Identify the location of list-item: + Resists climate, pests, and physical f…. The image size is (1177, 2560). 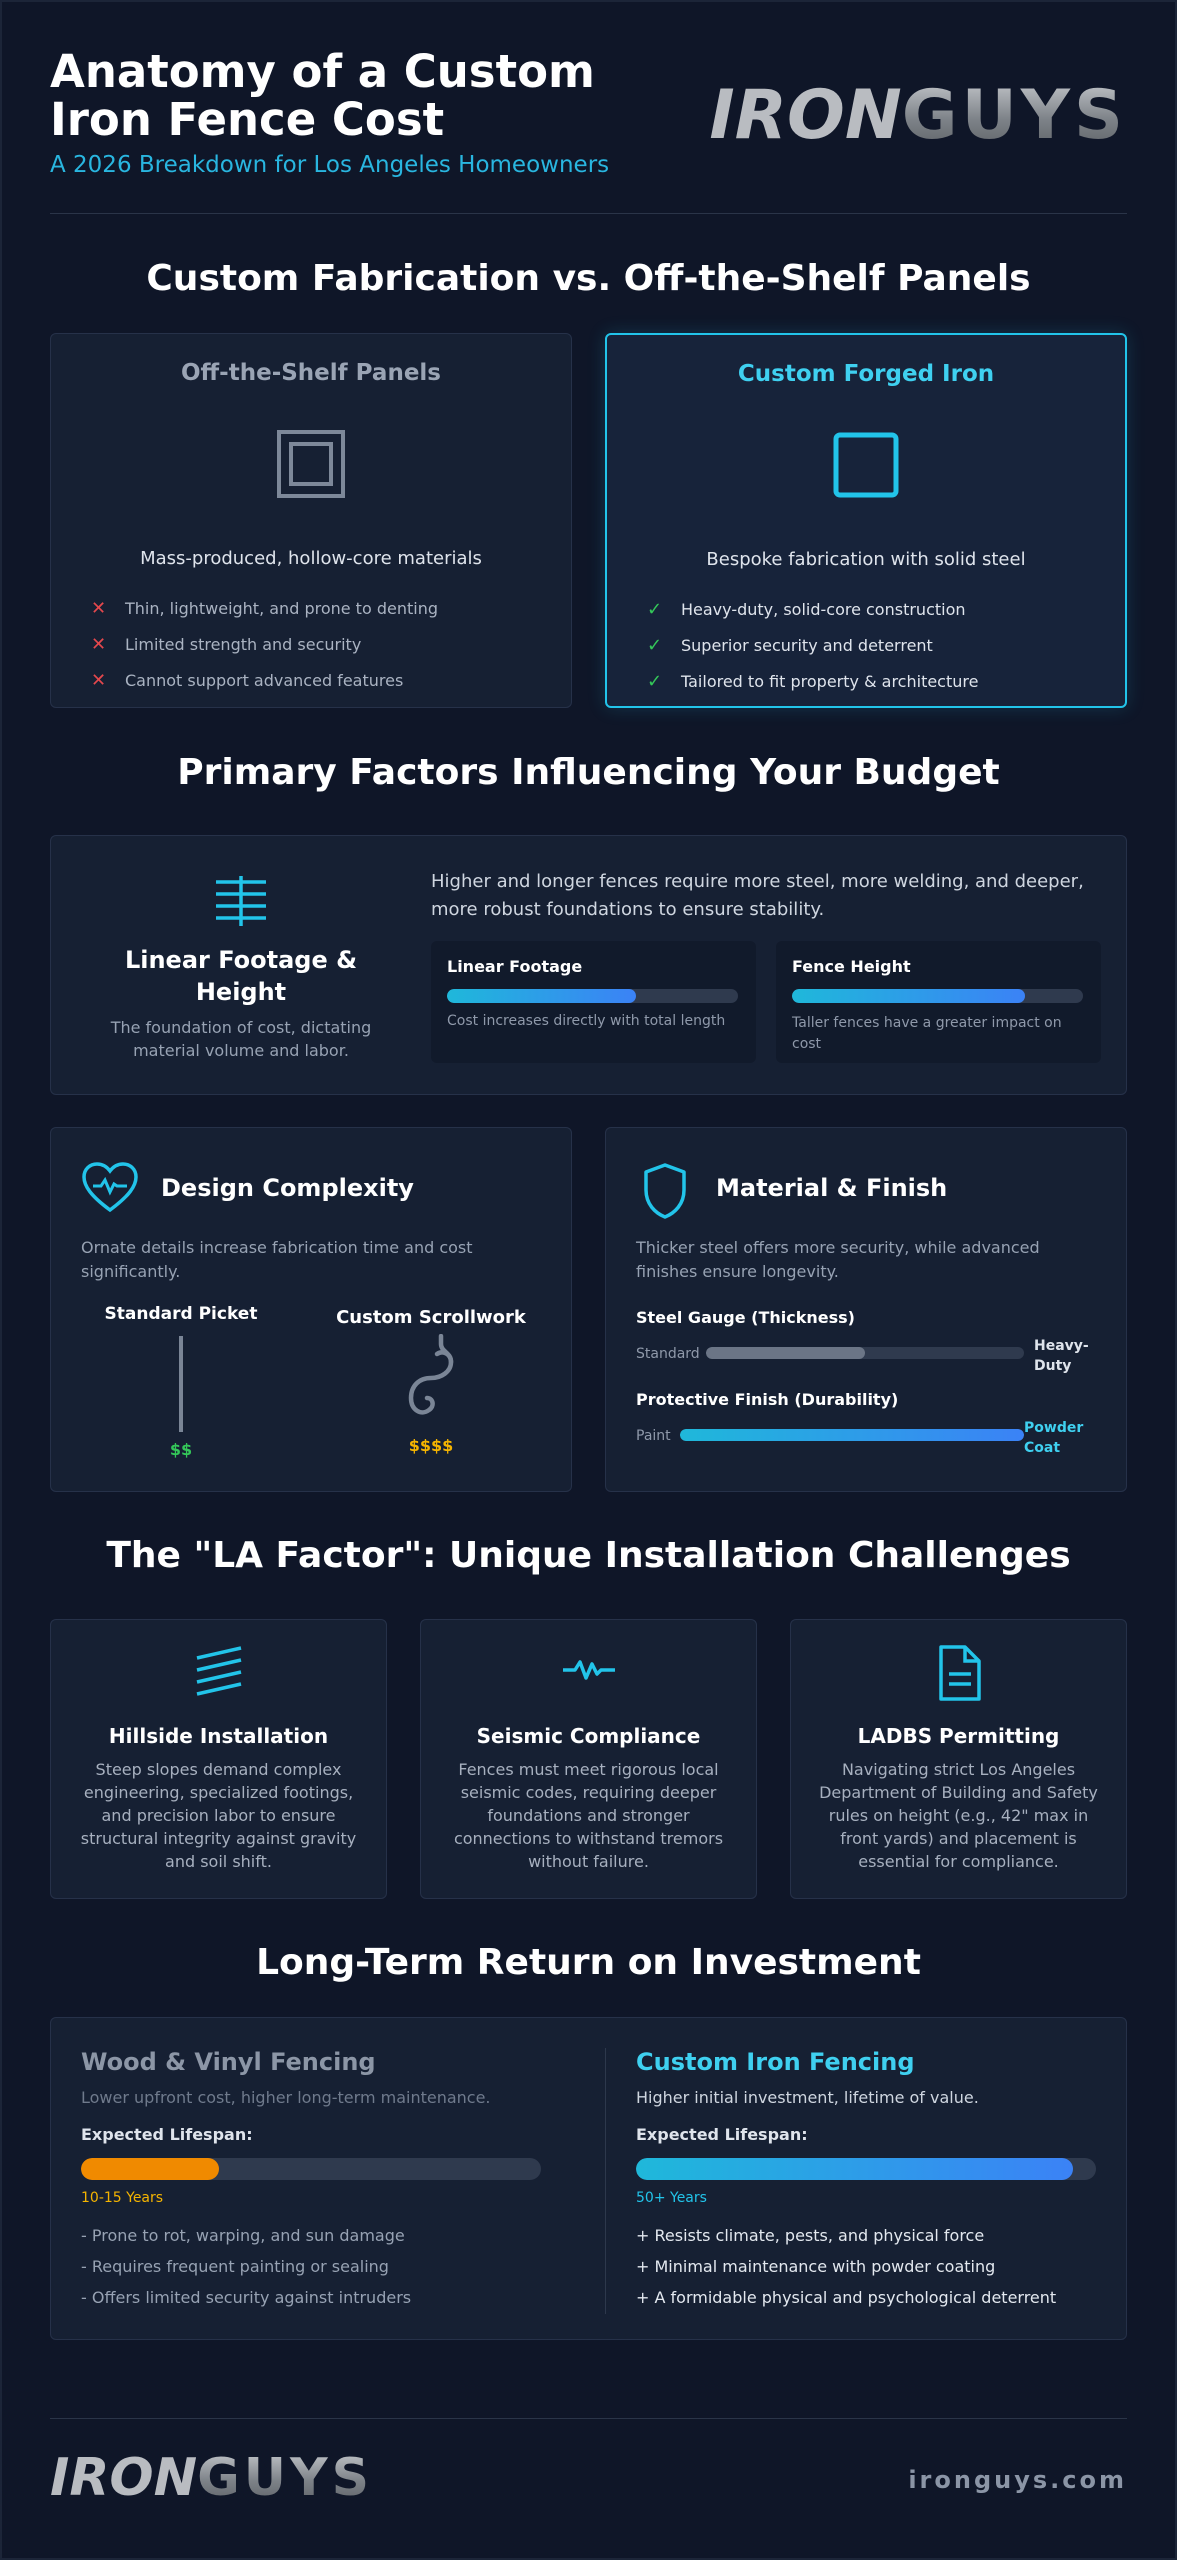
(810, 2235).